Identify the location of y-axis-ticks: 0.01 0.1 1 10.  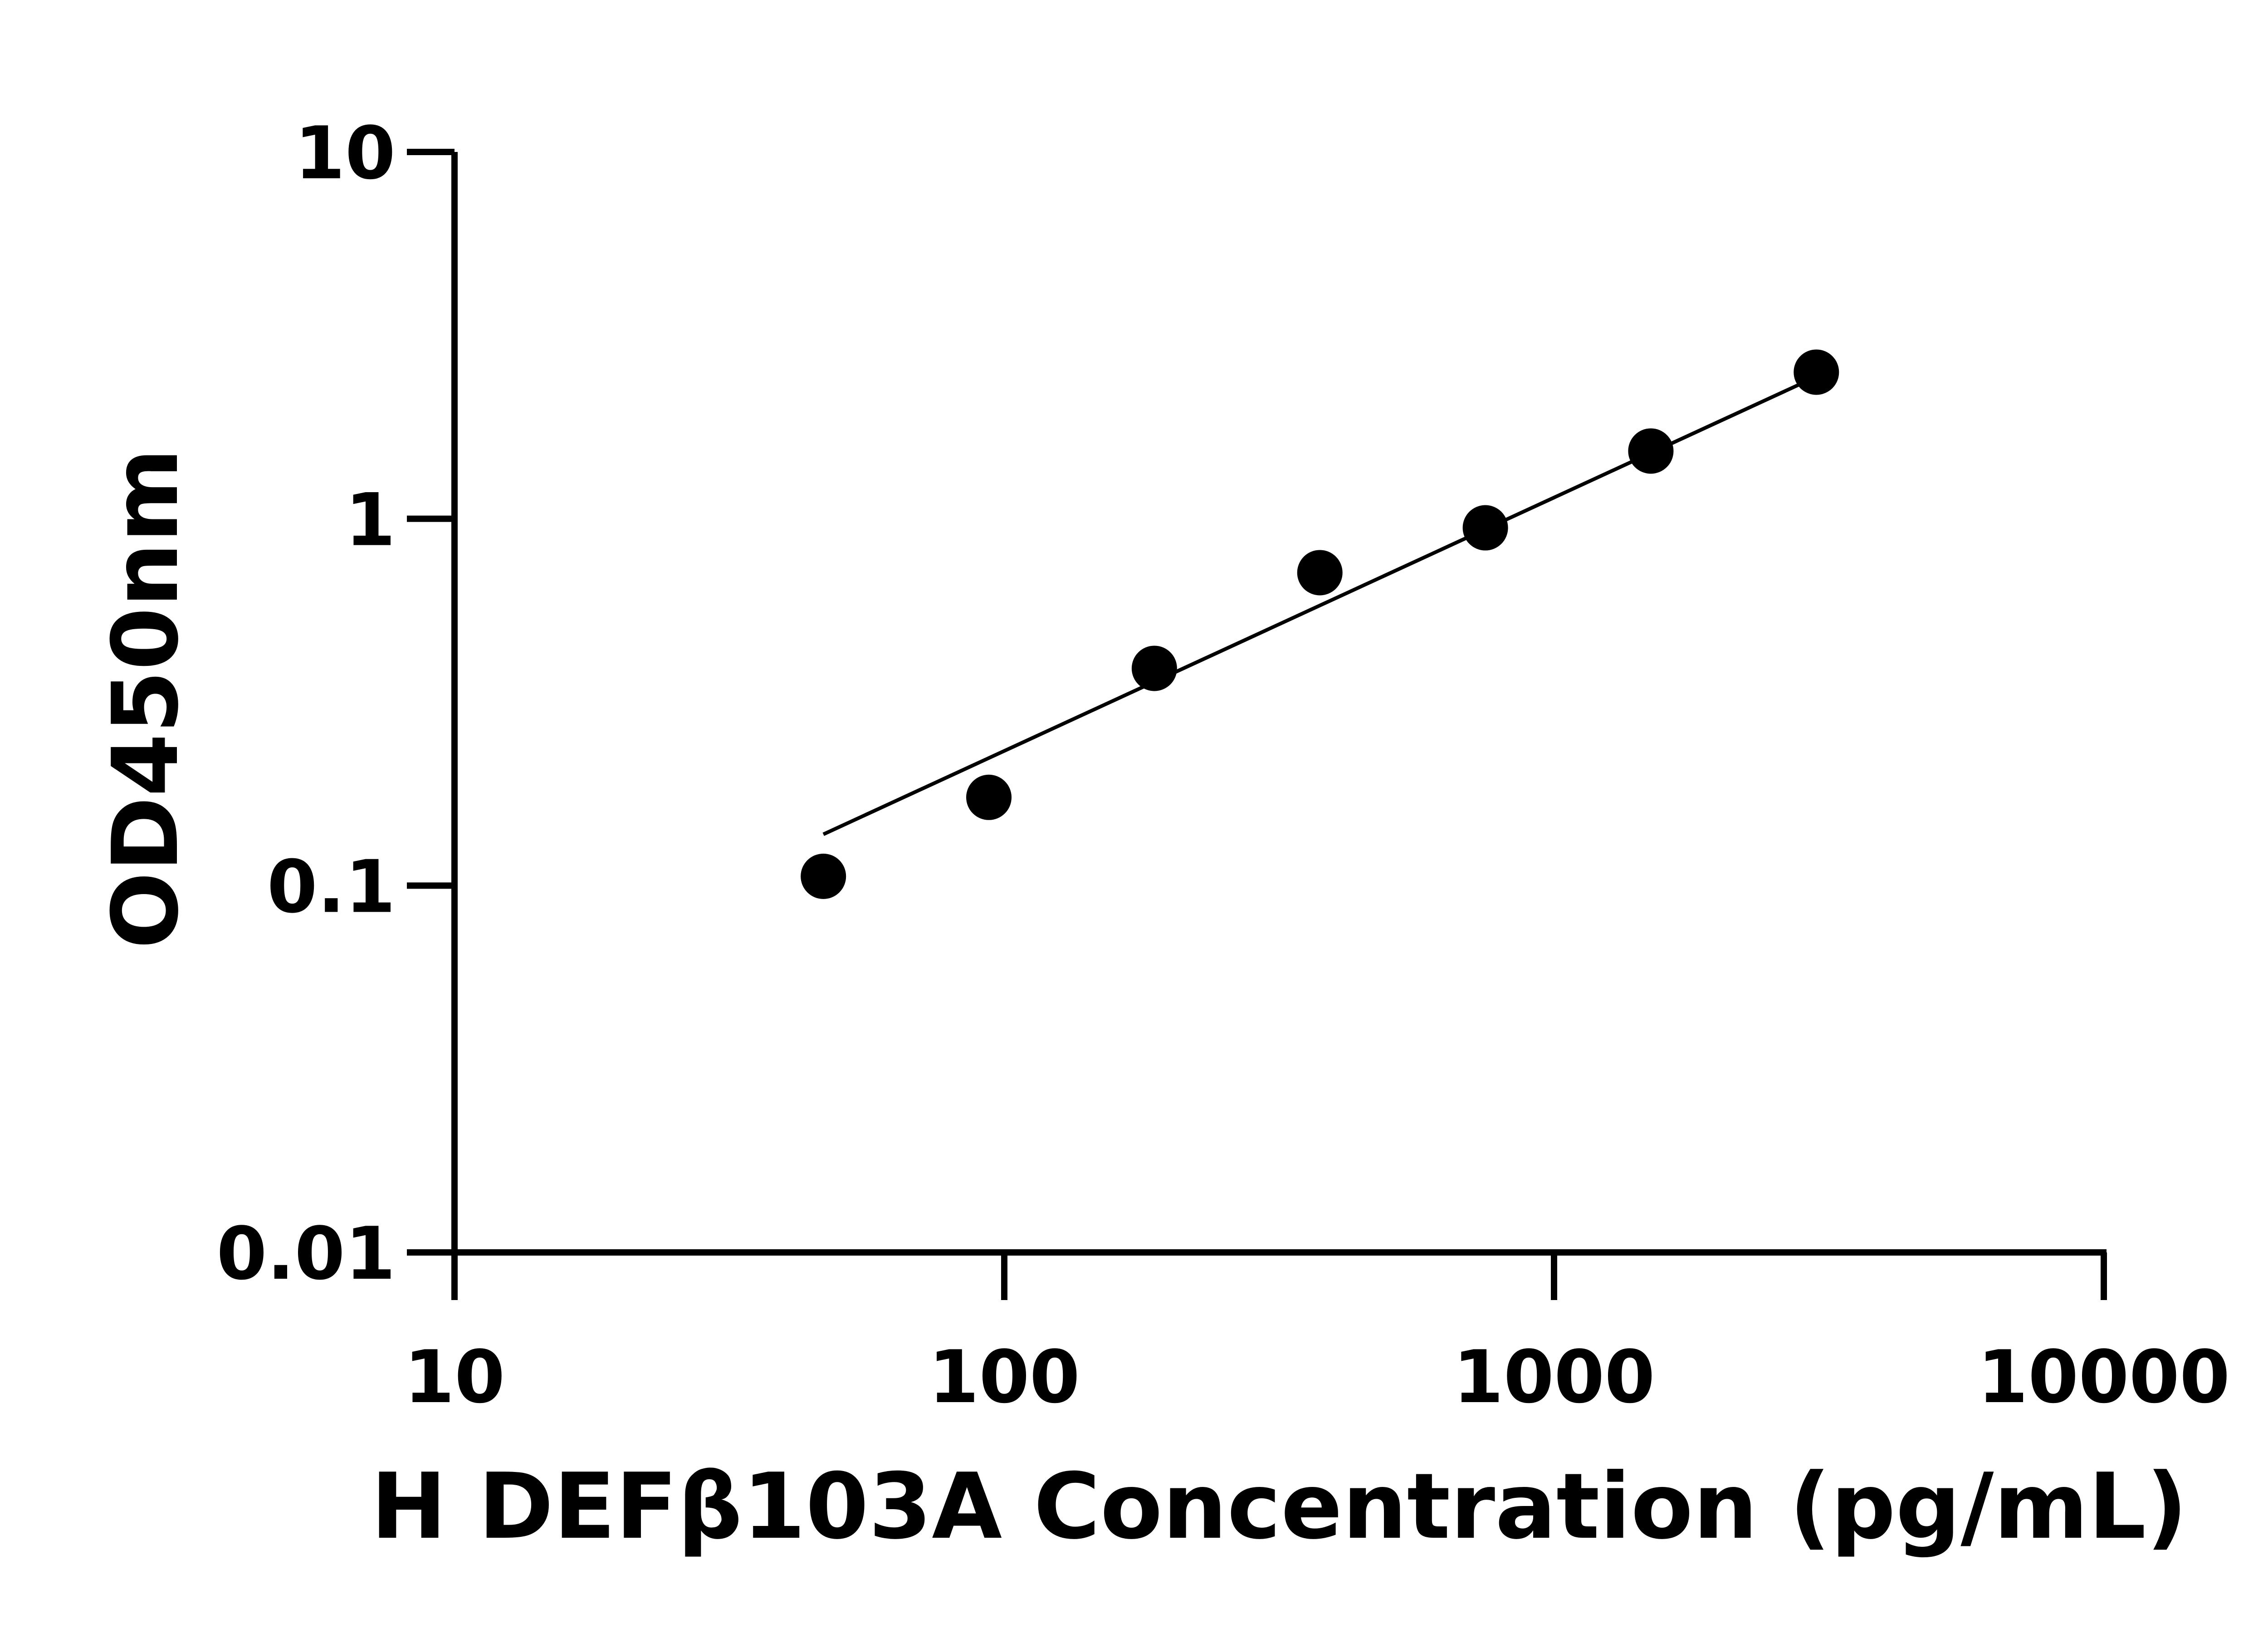
(336, 703).